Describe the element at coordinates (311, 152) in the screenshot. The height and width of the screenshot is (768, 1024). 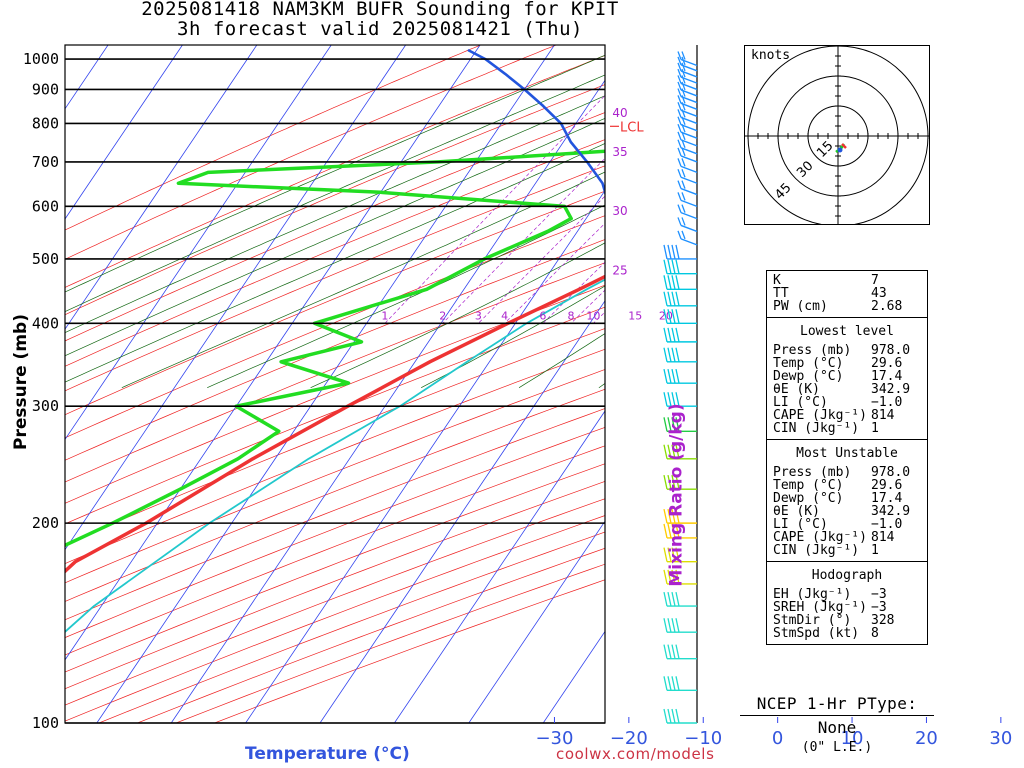
I see `dry-adiabat-line` at that location.